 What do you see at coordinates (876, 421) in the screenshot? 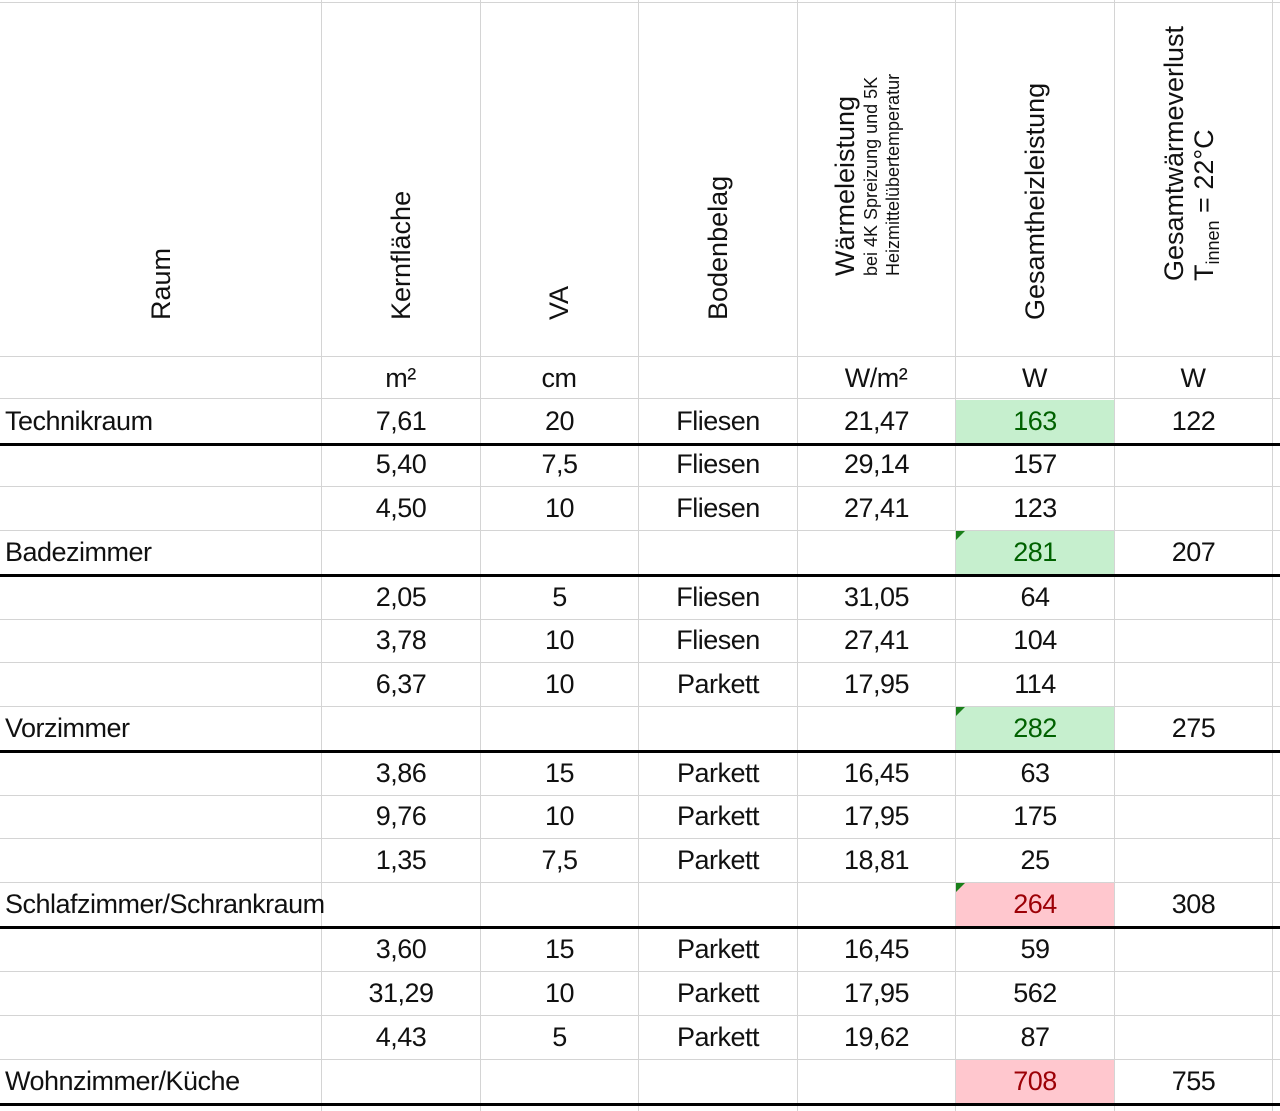
I see `waermeleistung-cell: 21,47` at bounding box center [876, 421].